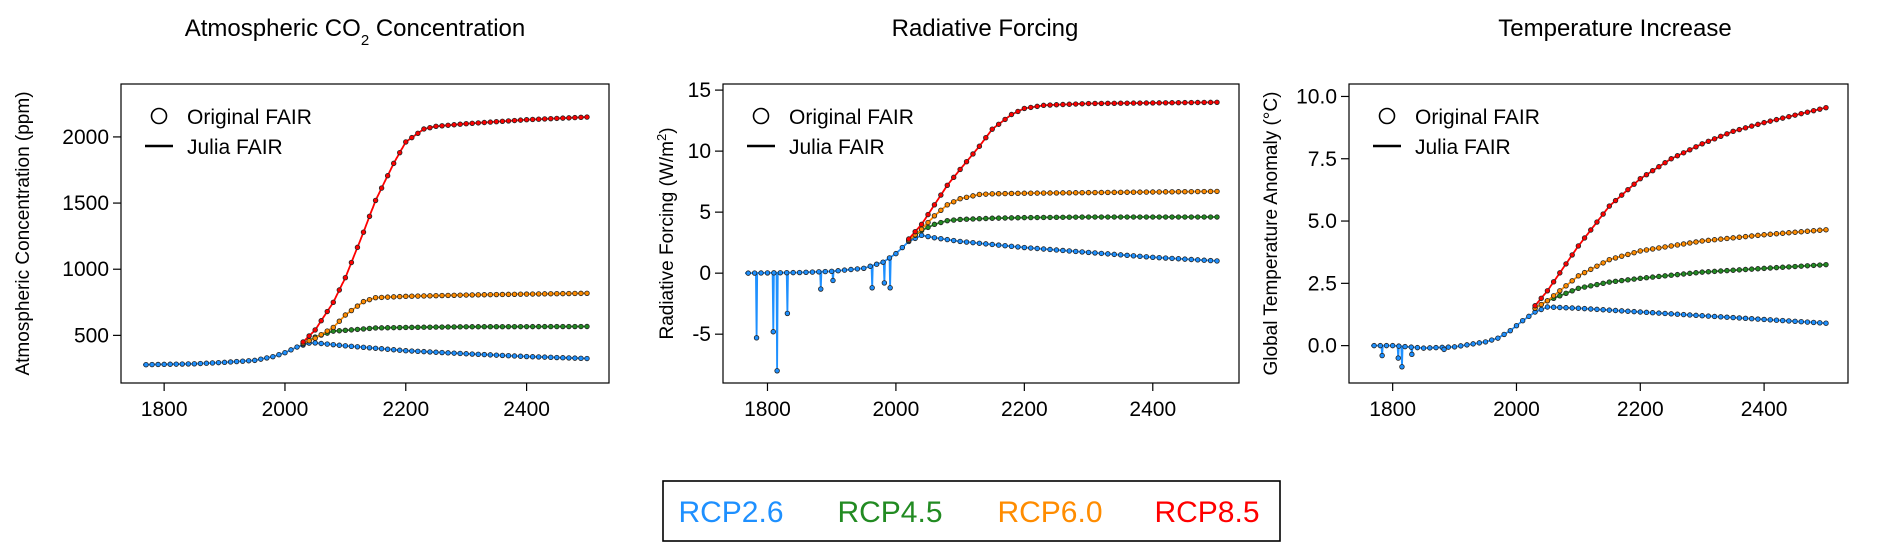  Describe the element at coordinates (837, 147) in the screenshot. I see `legend-label-julia: Julia FAIR` at that location.